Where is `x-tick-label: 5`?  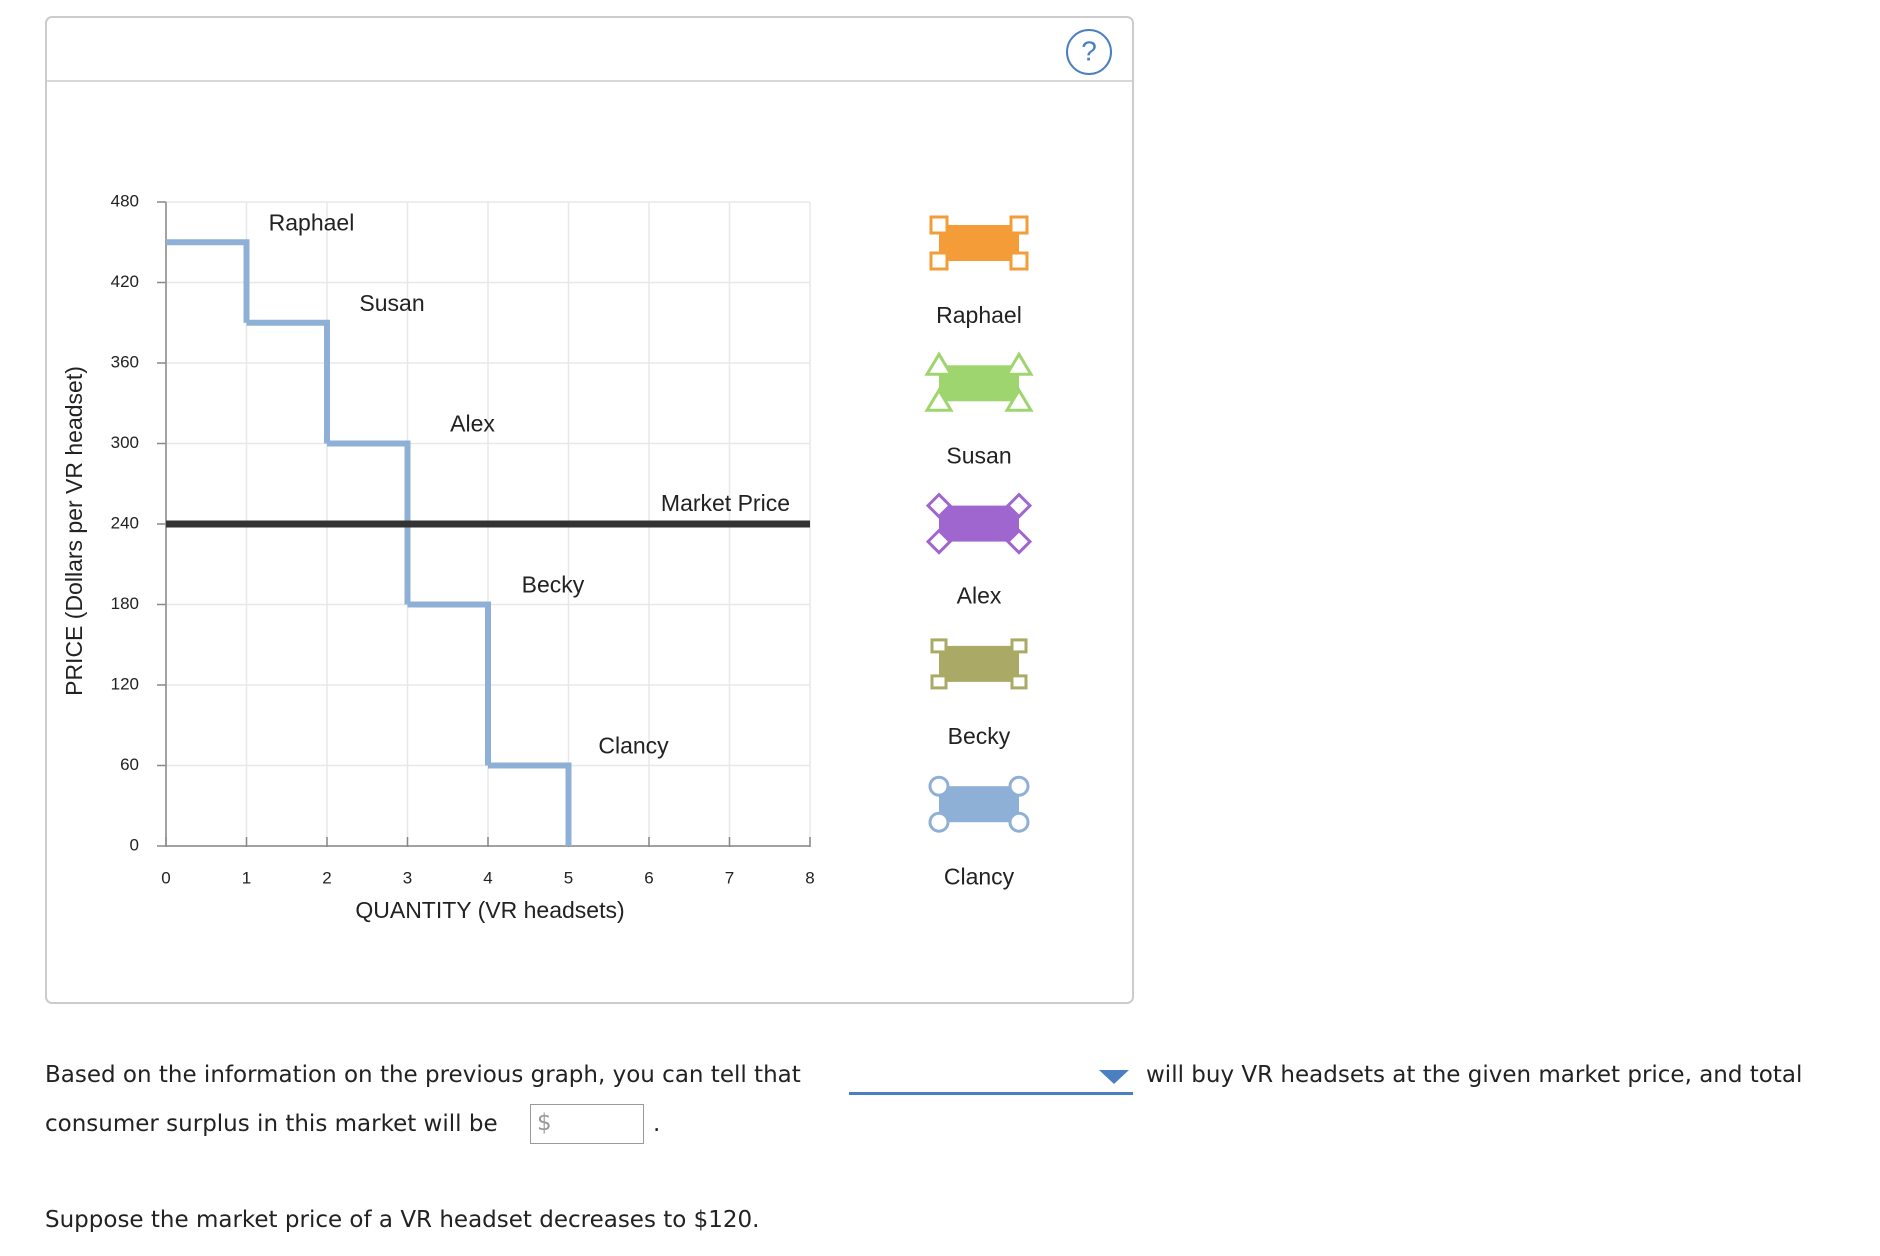 x-tick-label: 5 is located at coordinates (568, 877).